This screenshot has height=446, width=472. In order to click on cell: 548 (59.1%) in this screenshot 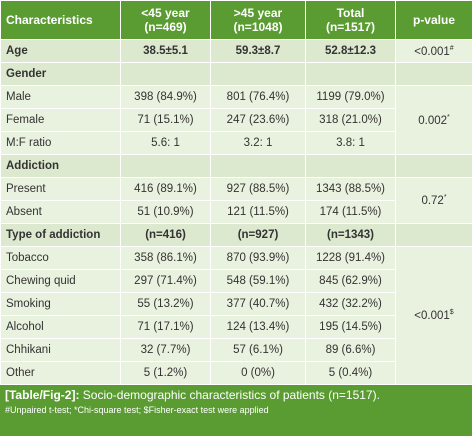, I will do `click(258, 281)`.